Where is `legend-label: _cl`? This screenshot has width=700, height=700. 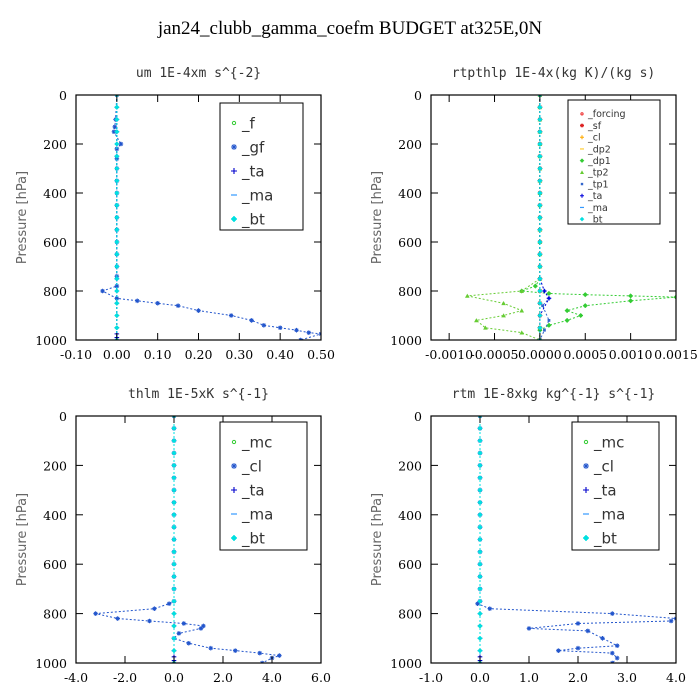 legend-label: _cl is located at coordinates (594, 138).